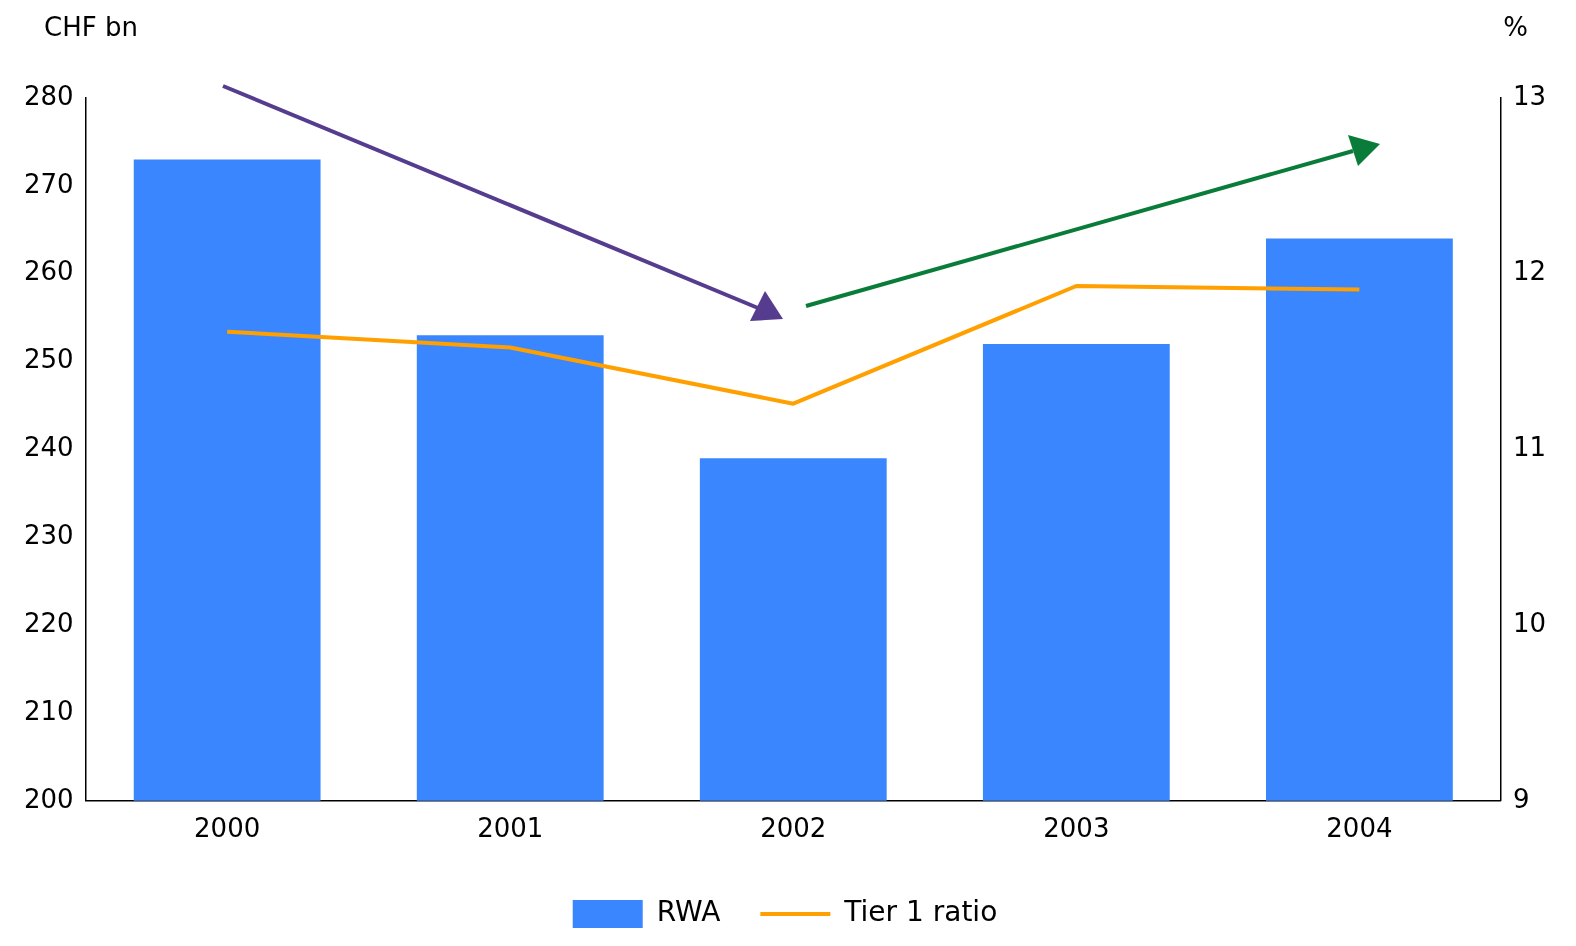  What do you see at coordinates (1529, 622) in the screenshot?
I see `y2-tick-label: 10` at bounding box center [1529, 622].